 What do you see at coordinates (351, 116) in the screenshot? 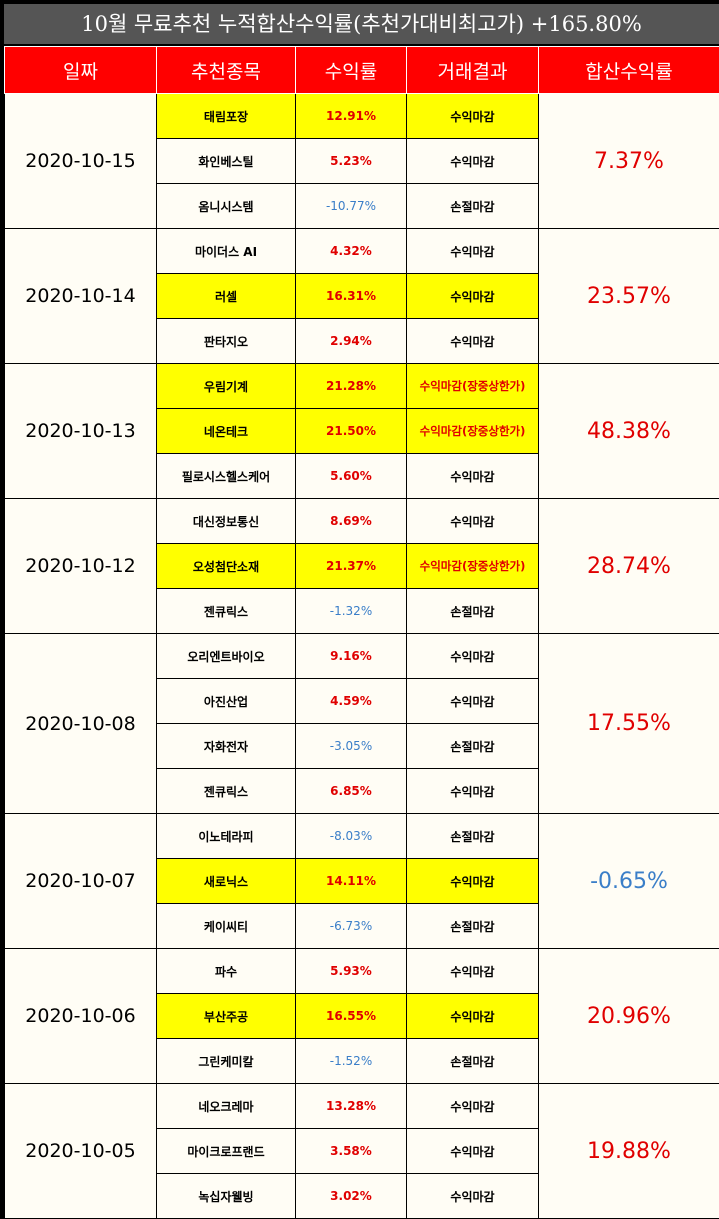
I see `rate-cell: 12.91%` at bounding box center [351, 116].